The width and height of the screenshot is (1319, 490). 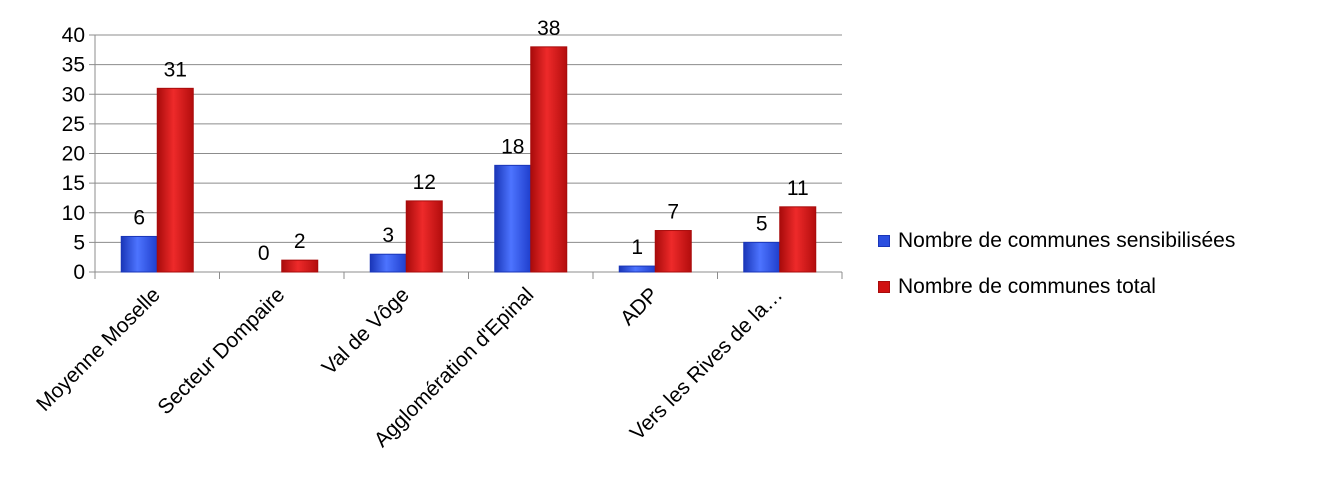 What do you see at coordinates (264, 253) in the screenshot?
I see `data-label-sensibilisees: 0` at bounding box center [264, 253].